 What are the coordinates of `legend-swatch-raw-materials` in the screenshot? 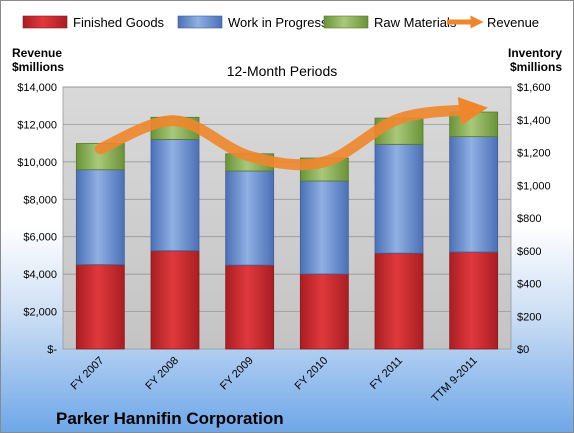 It's located at (346, 22).